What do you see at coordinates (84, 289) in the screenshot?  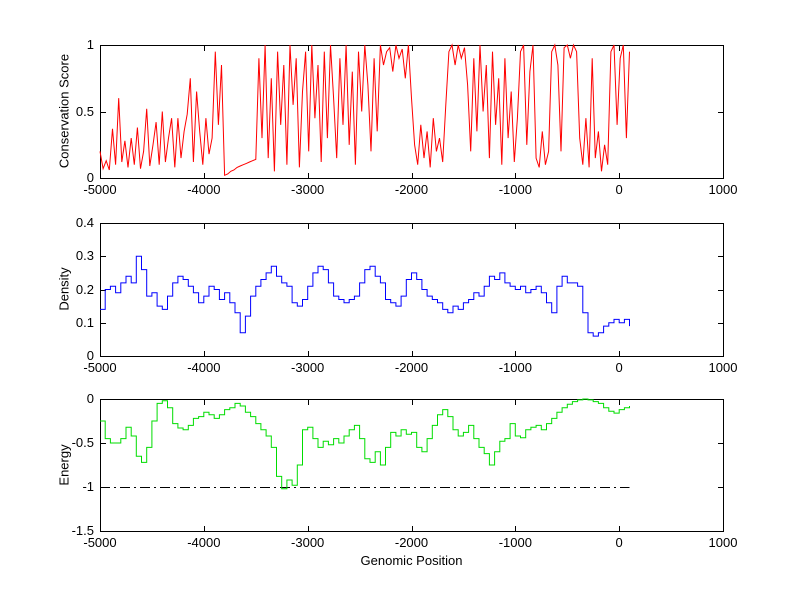 I see `y-tick-label: 0.2` at bounding box center [84, 289].